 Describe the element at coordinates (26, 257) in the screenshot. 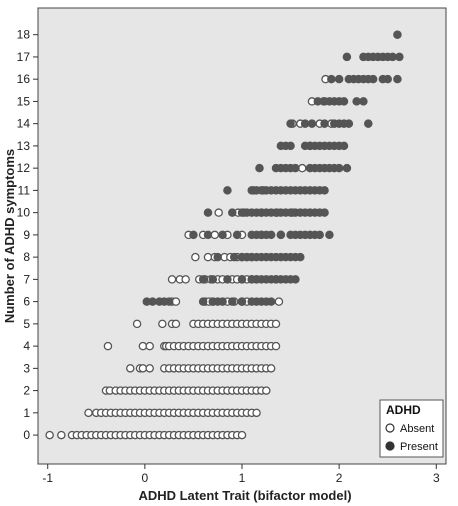

I see `y-tick-label: 8` at that location.